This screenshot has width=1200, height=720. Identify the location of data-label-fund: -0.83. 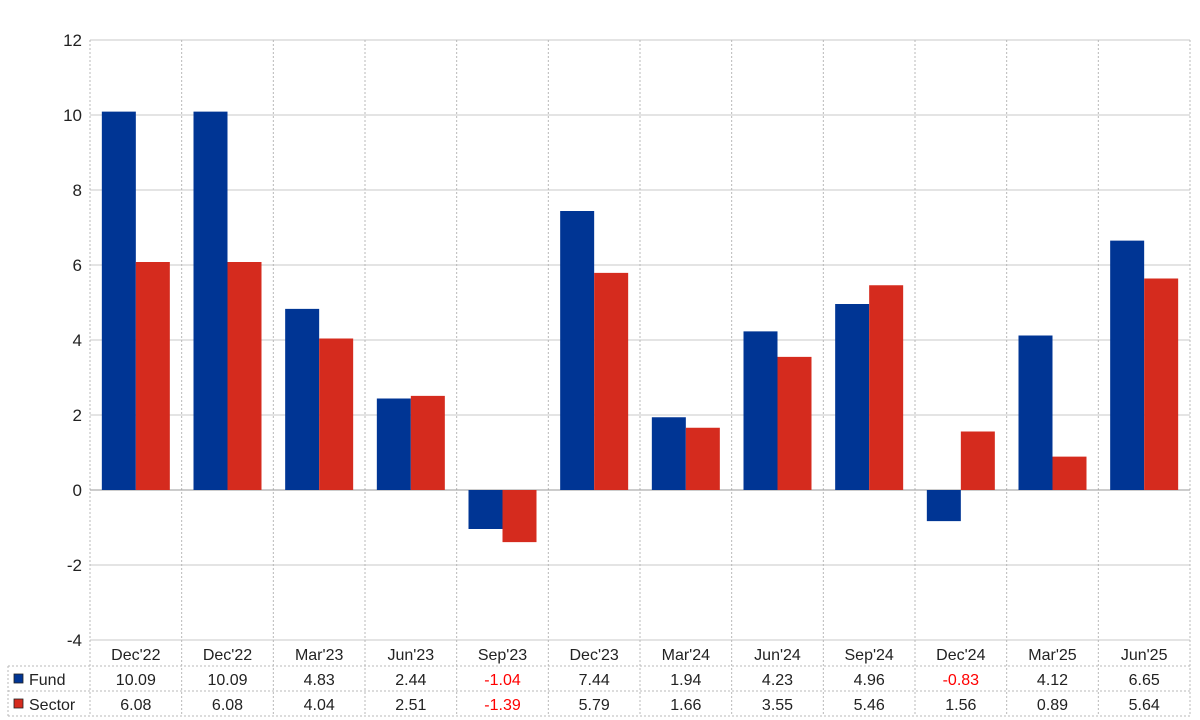
(961, 680).